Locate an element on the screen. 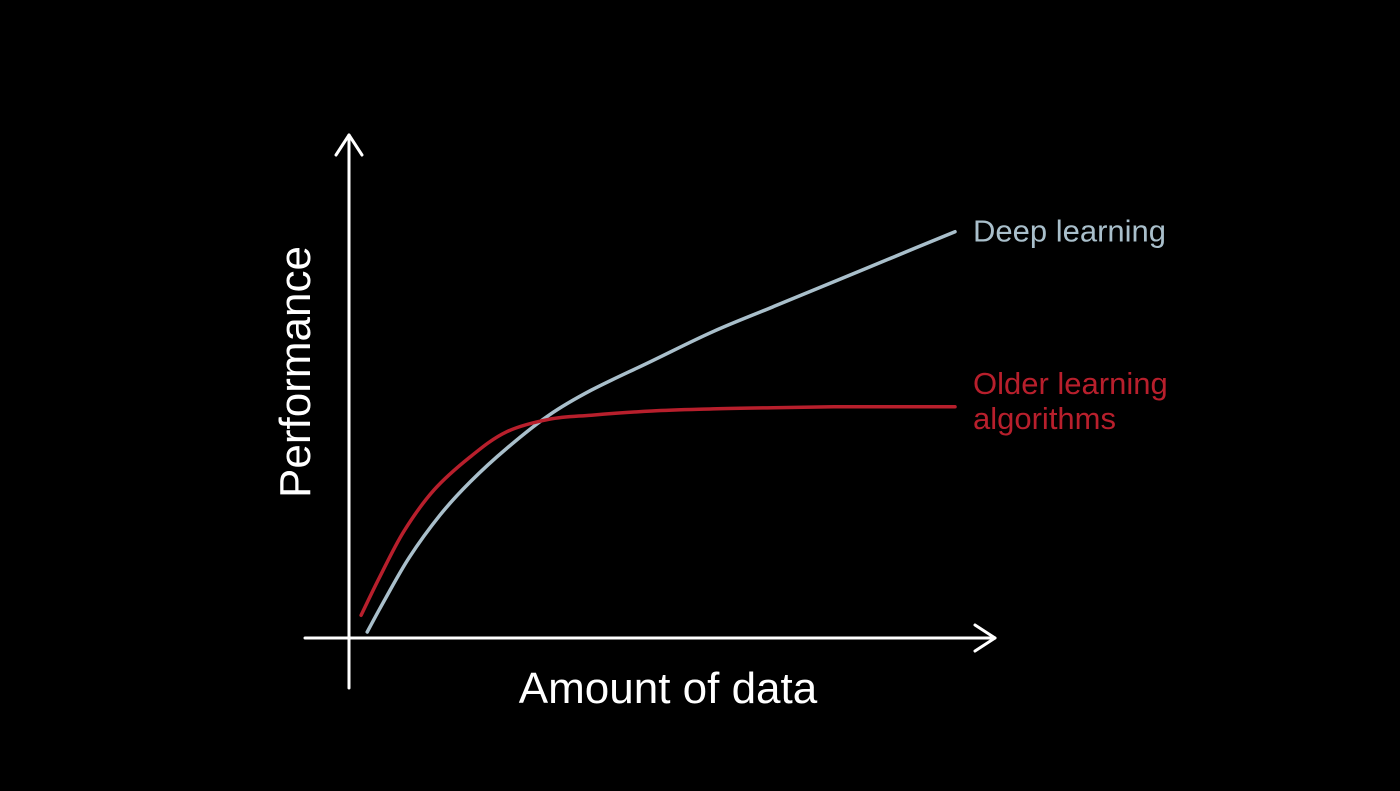 This screenshot has height=791, width=1400. x-axis-label: Amount of data is located at coordinates (668, 688).